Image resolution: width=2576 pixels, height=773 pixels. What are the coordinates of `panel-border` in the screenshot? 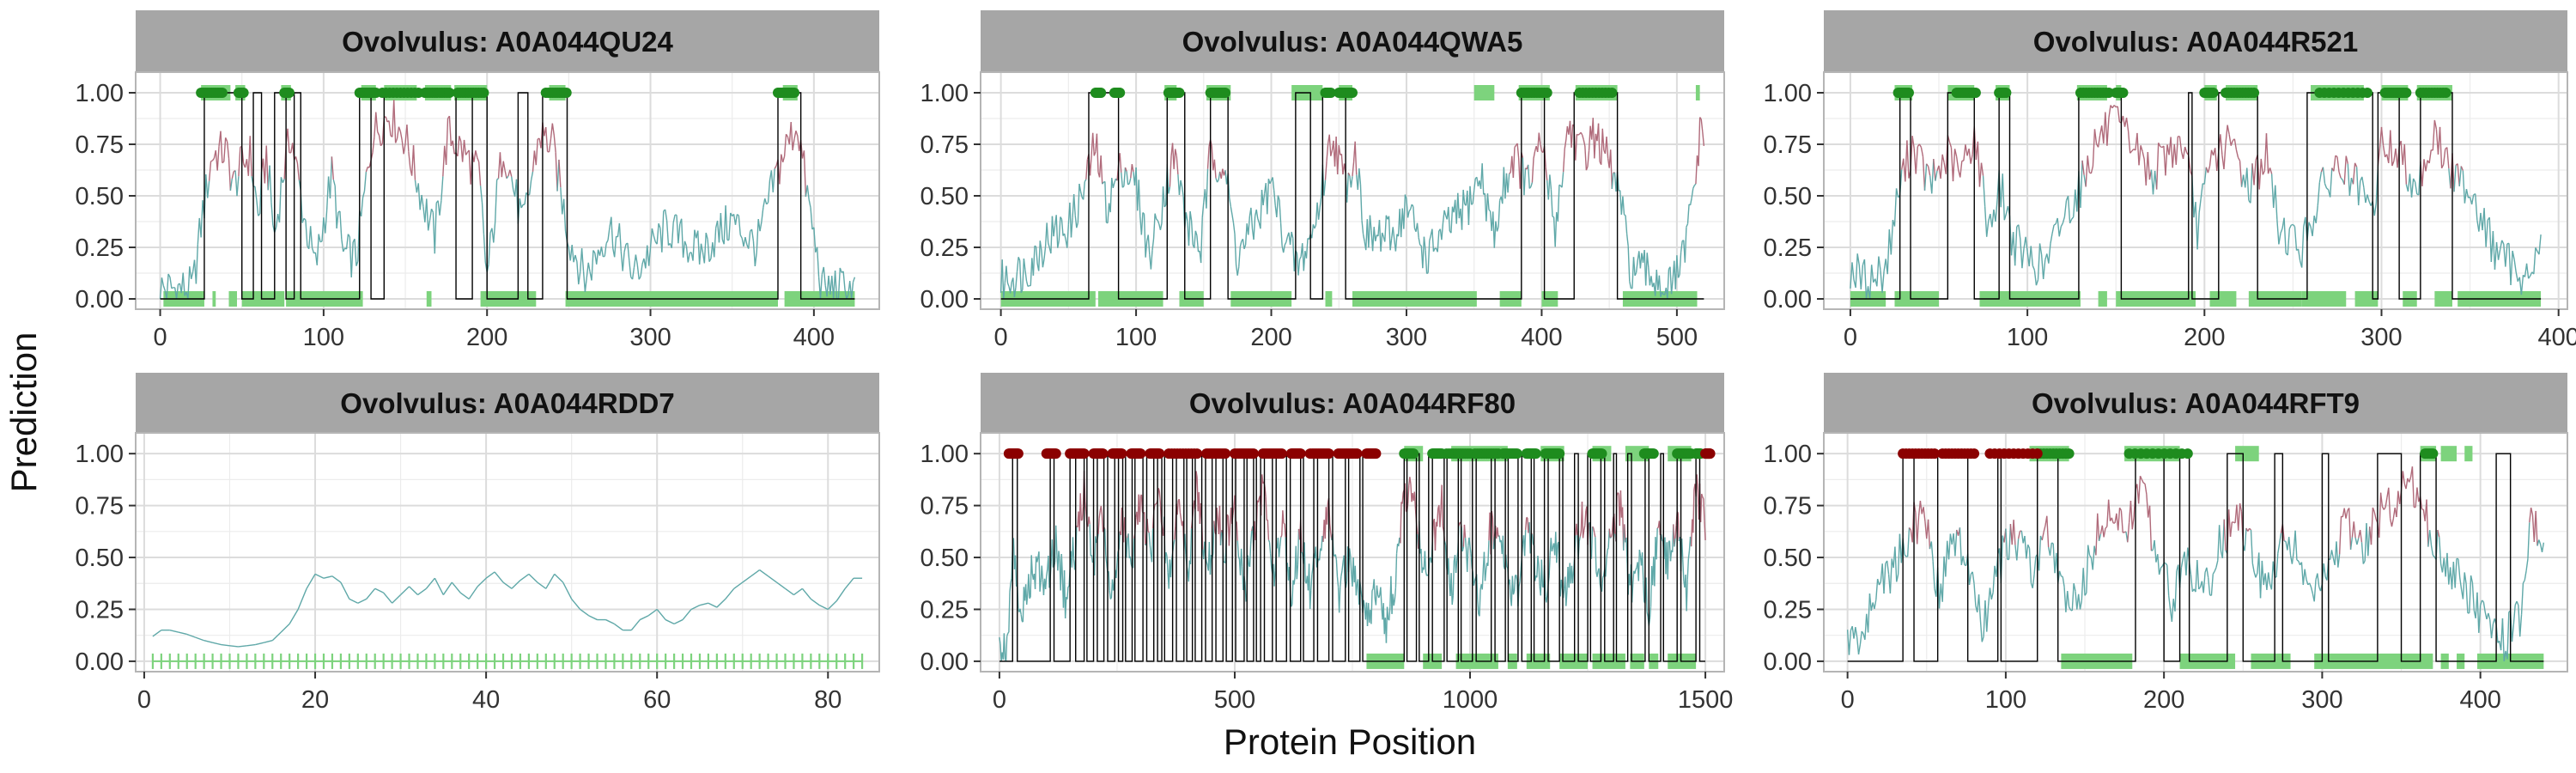 It's located at (1352, 190).